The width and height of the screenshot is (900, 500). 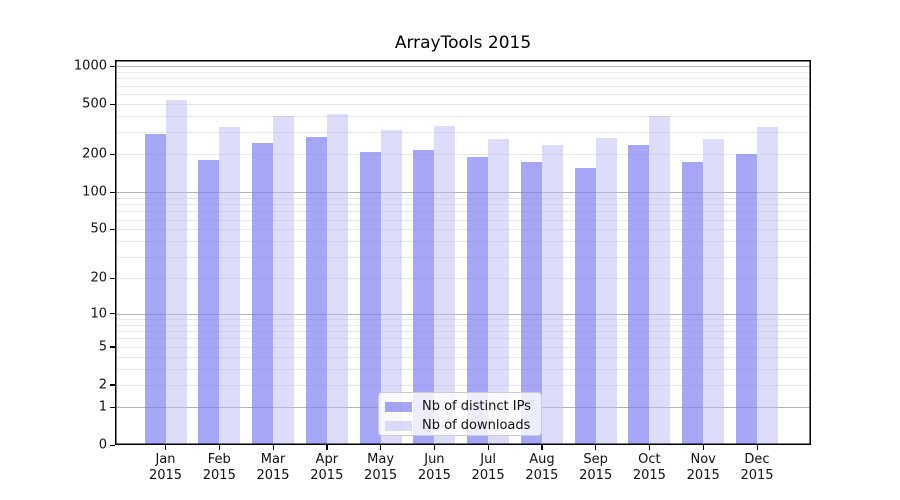 What do you see at coordinates (767, 285) in the screenshot?
I see `bar-downloads-dec` at bounding box center [767, 285].